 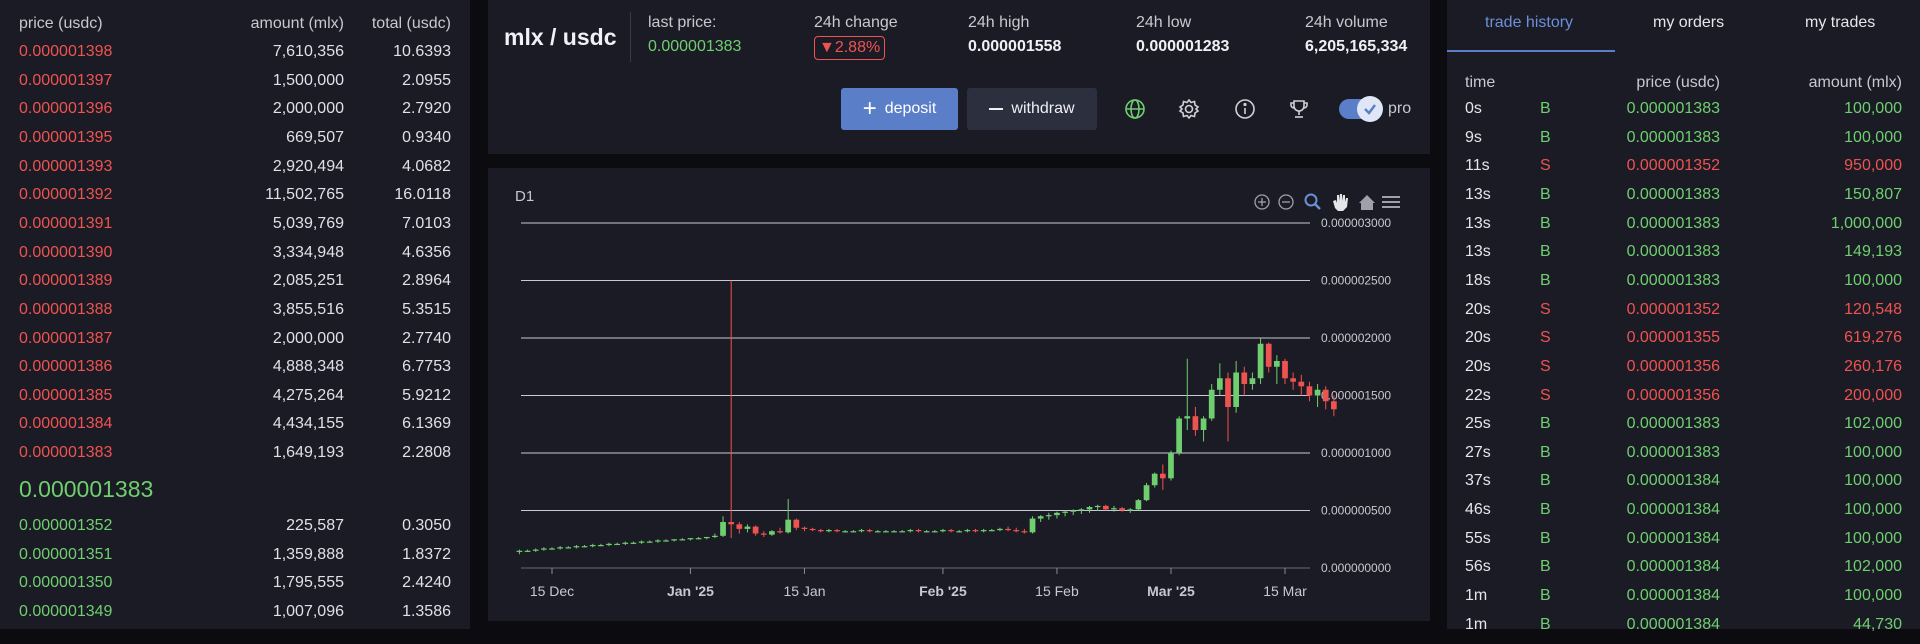 What do you see at coordinates (235, 286) in the screenshot?
I see `orderbook-ask-row: 0.000001389 2,085,251 2.8964` at bounding box center [235, 286].